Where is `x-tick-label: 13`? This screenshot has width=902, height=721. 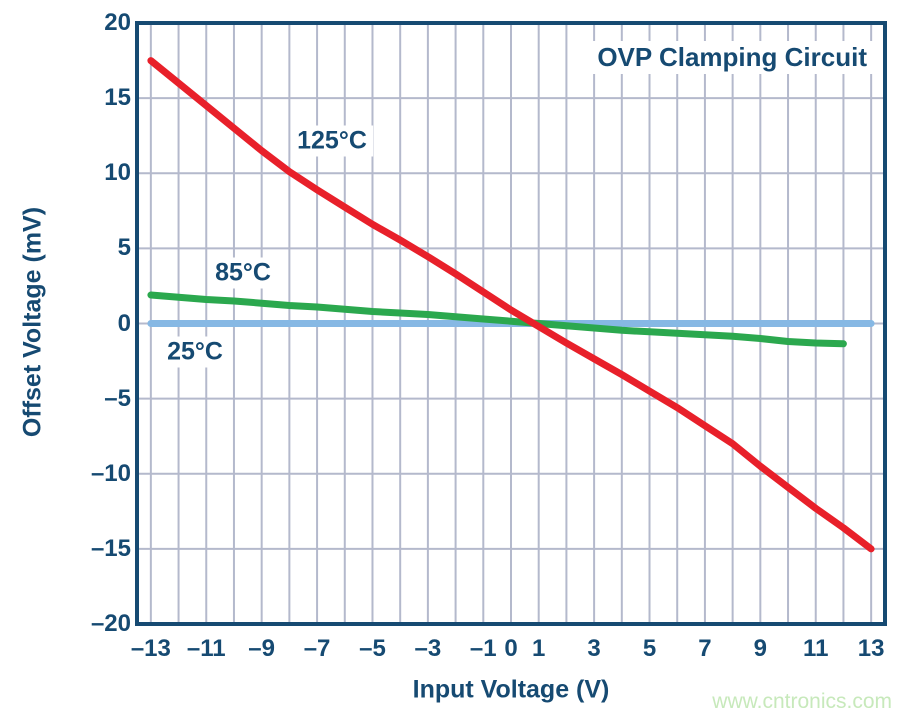
x-tick-label: 13 is located at coordinates (871, 648).